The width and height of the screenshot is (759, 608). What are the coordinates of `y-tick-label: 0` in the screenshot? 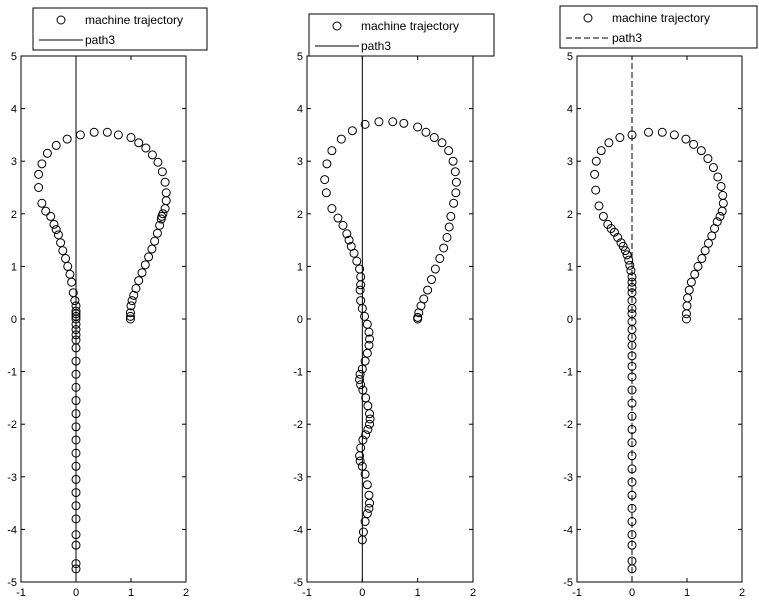 It's located at (14, 320).